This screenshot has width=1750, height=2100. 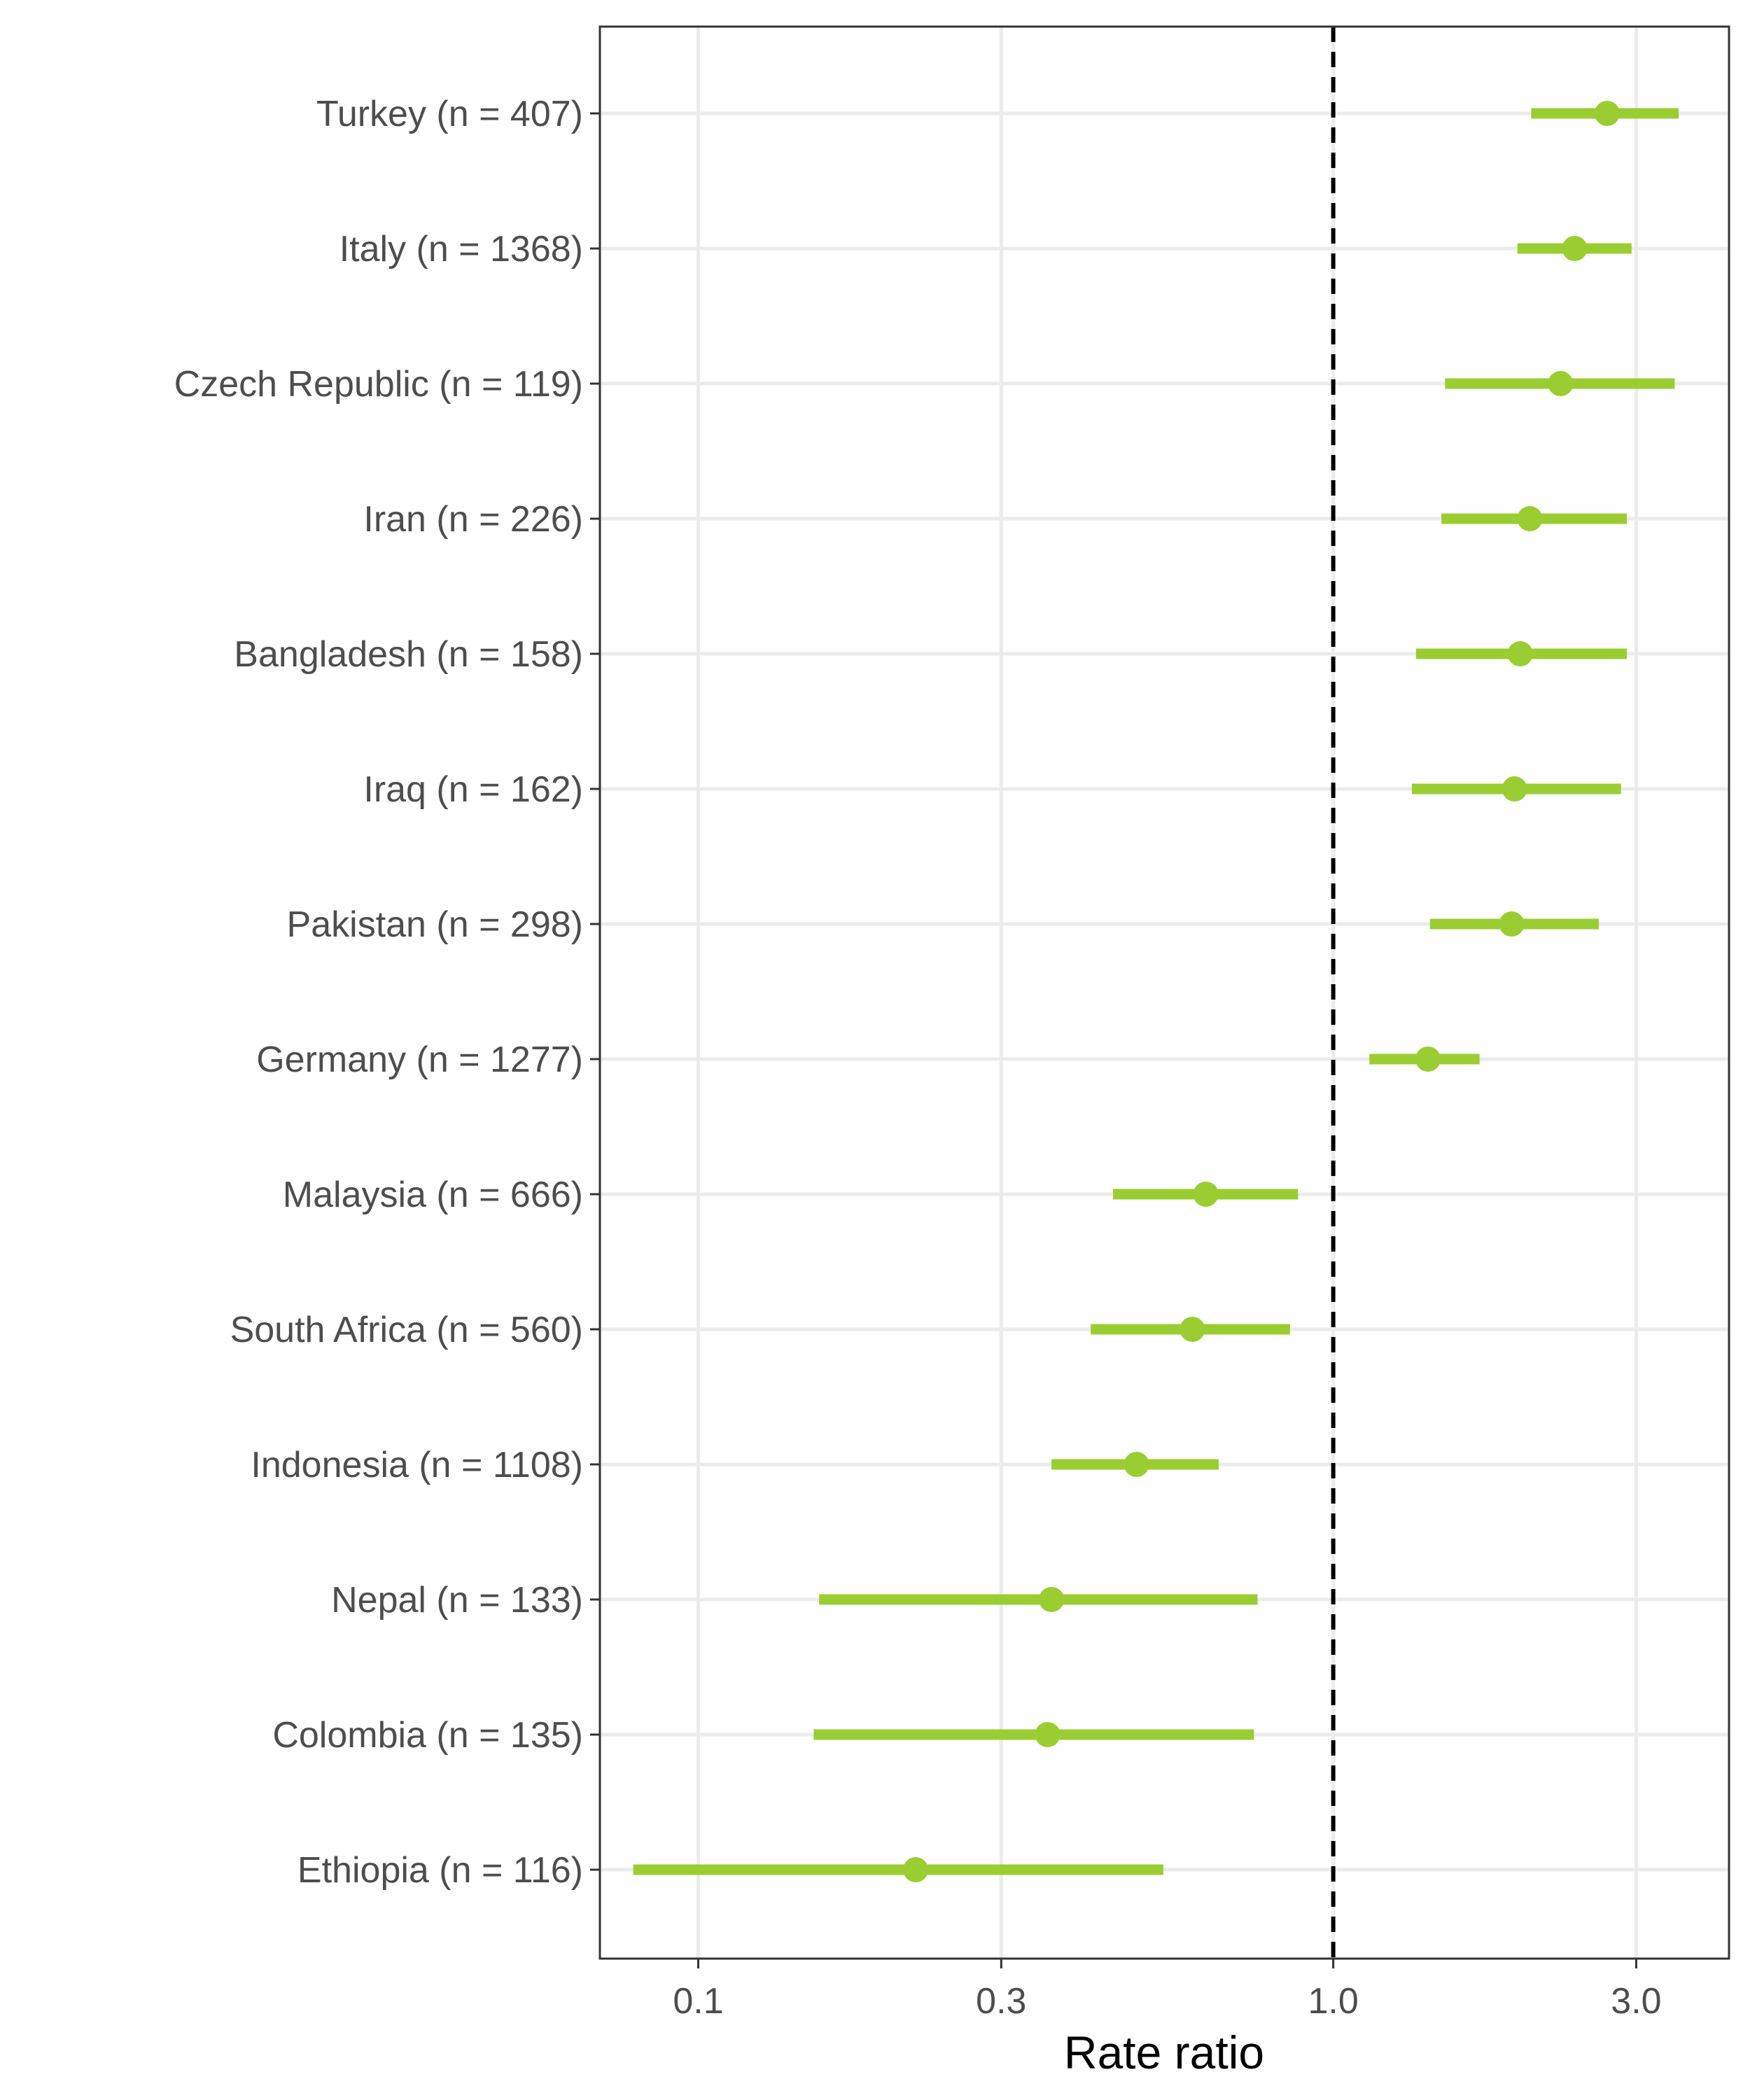 What do you see at coordinates (406, 1330) in the screenshot?
I see `y-tick-label: South Africa (n = 560)` at bounding box center [406, 1330].